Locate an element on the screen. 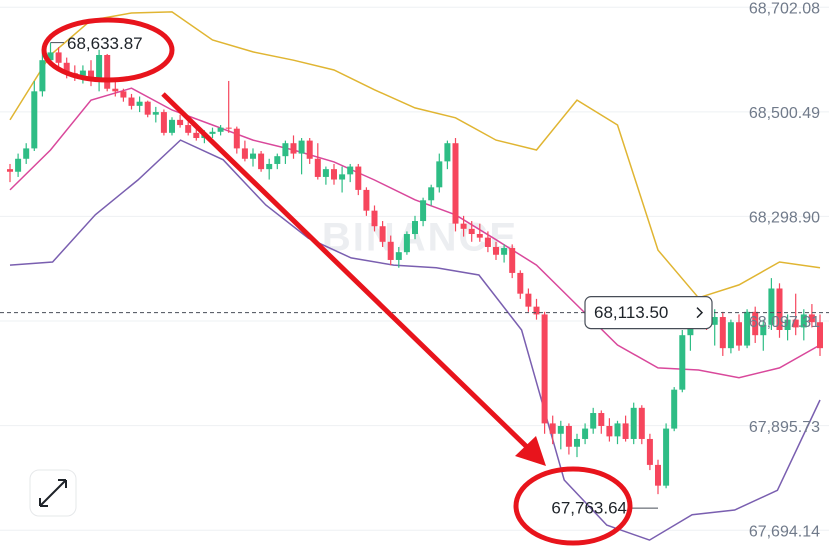  price-tag-chevron is located at coordinates (700, 313).